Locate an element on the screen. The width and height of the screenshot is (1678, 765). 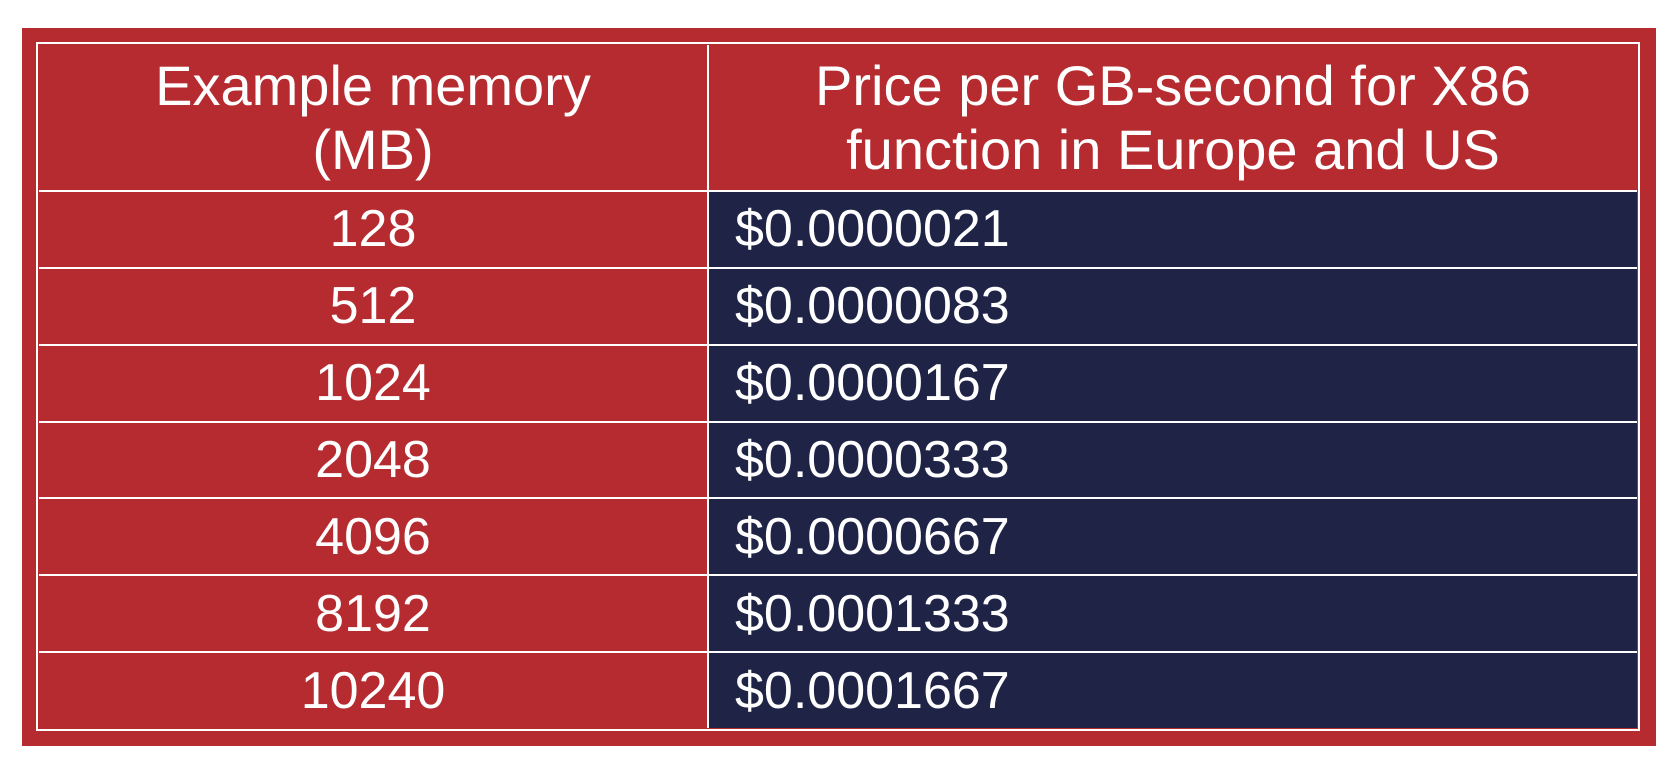
price-cell: $0.0000021 is located at coordinates (1172, 230).